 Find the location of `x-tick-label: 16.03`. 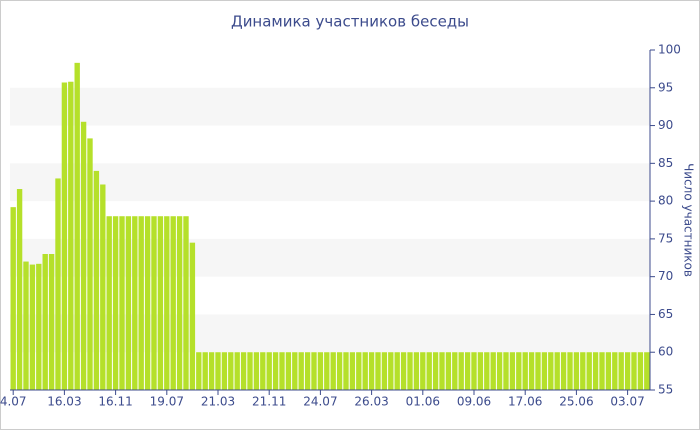

x-tick-label: 16.03 is located at coordinates (64, 402).